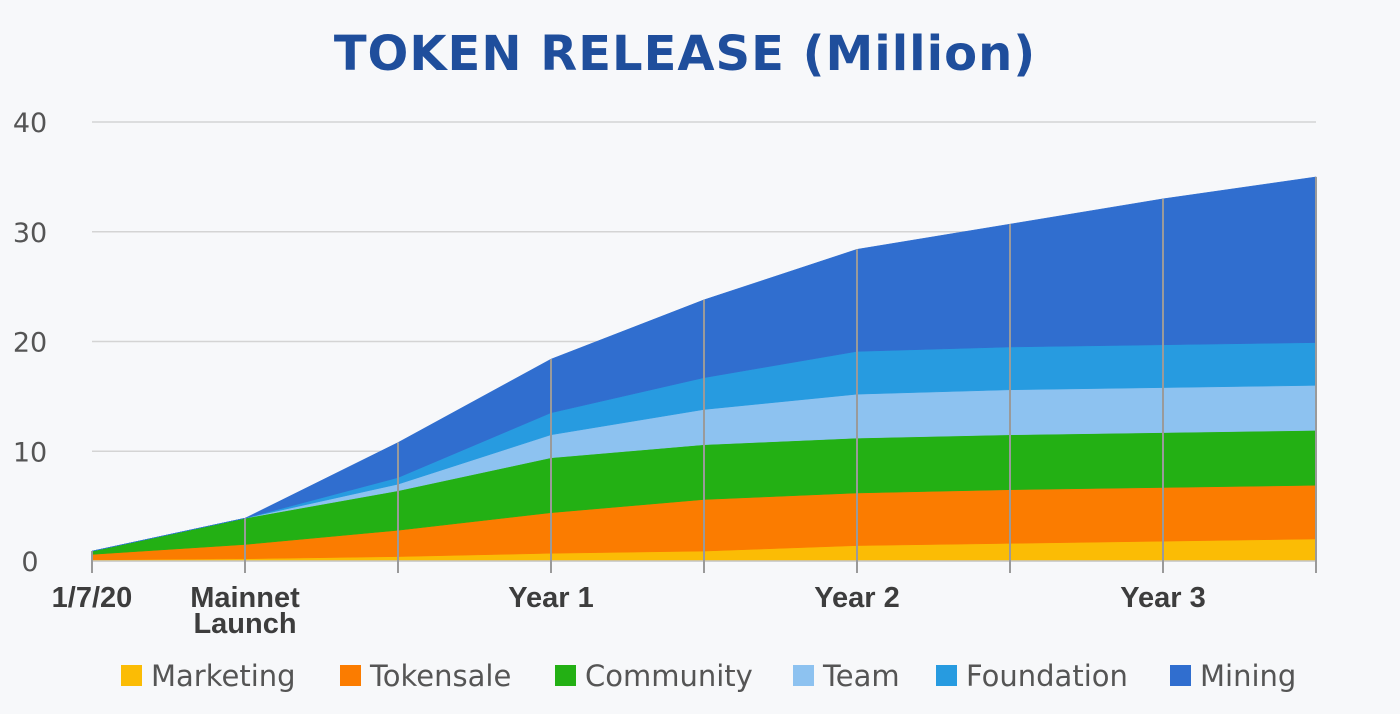 This screenshot has width=1400, height=714. I want to click on legend-label: Marketing, so click(223, 676).